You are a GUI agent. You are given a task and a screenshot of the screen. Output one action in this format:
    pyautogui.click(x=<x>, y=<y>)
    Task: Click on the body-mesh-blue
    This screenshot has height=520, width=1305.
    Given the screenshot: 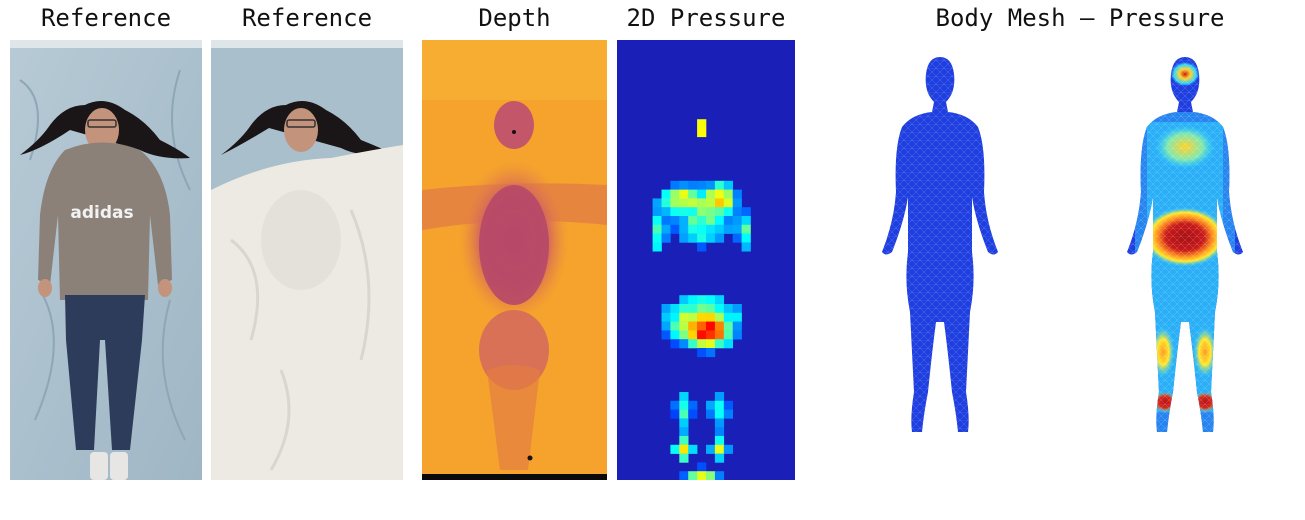 What is the action you would take?
    pyautogui.click(x=940, y=252)
    